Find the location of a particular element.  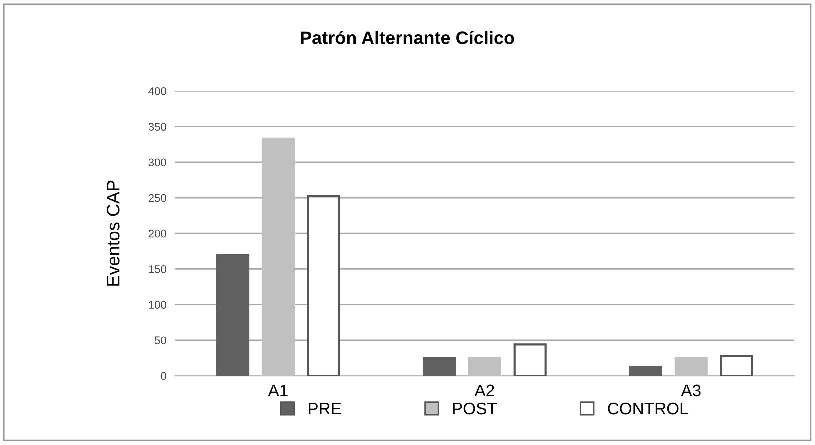

x-tick-label: A1 is located at coordinates (278, 390).